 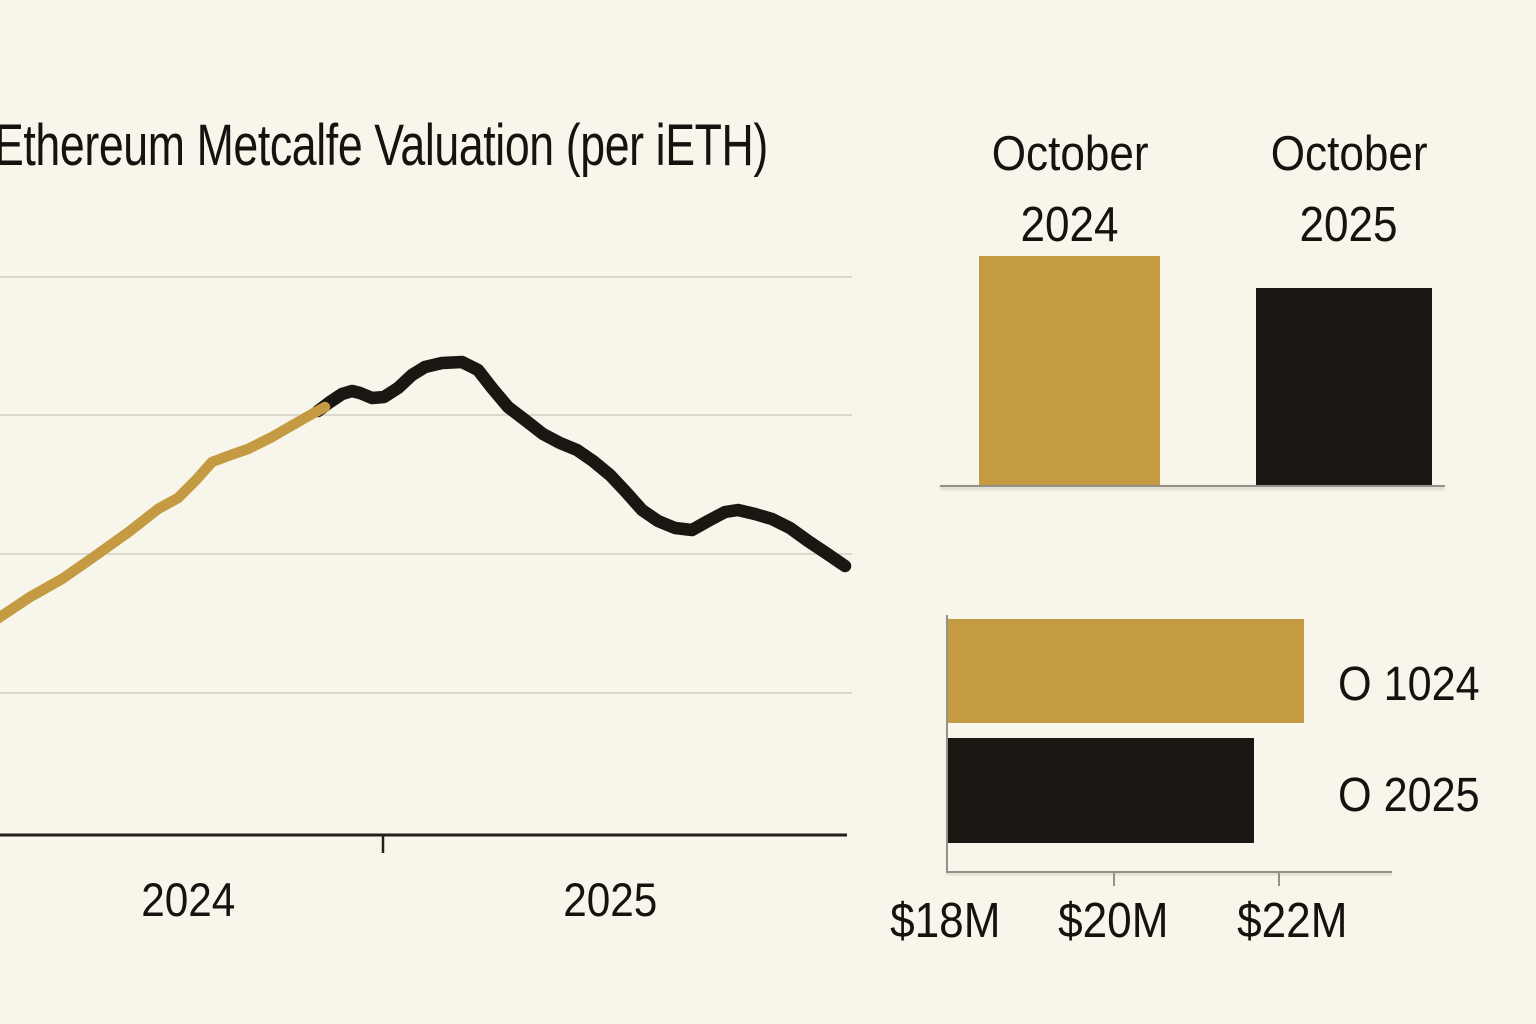 I want to click on column-label-oct-2025: October 2025, so click(x=1349, y=190).